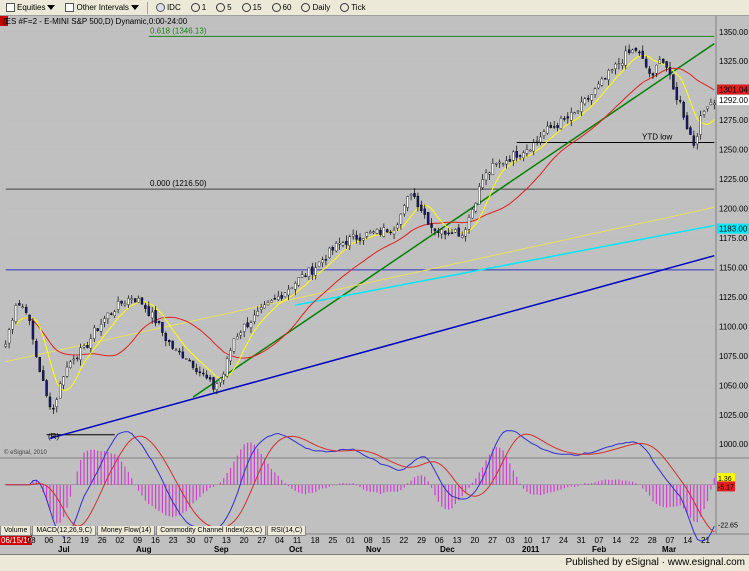 Image resolution: width=749 pixels, height=571 pixels. I want to click on y-tick-label: 1200.00, so click(733, 209).